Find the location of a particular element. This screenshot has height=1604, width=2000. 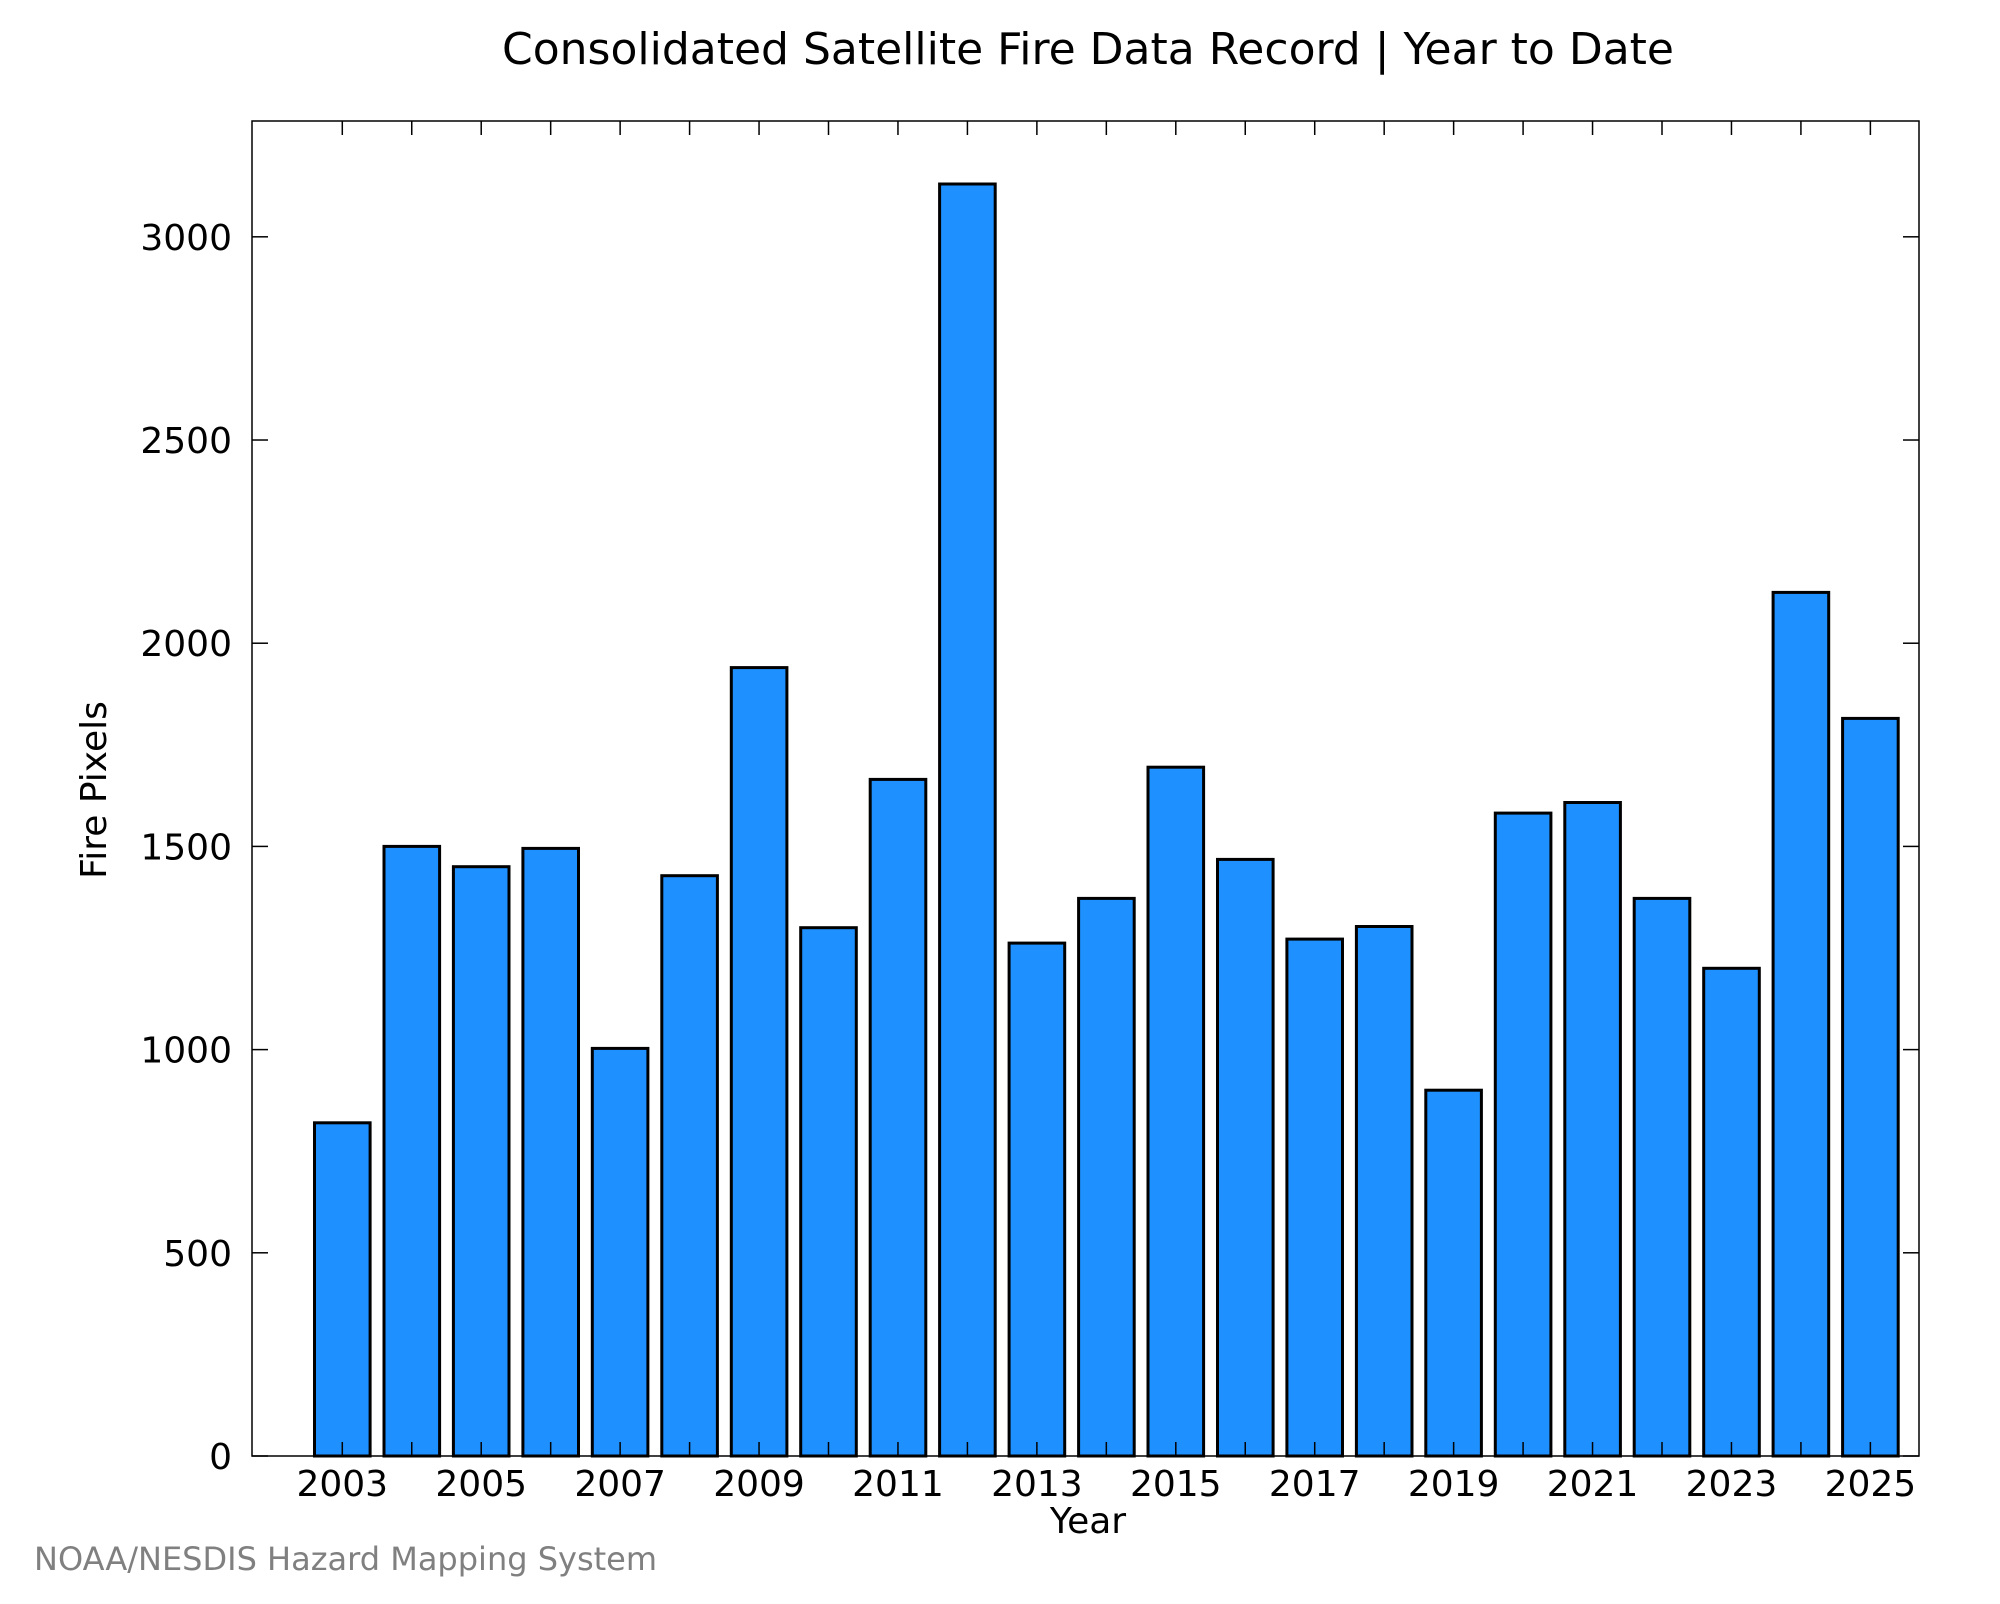

bar-2011 is located at coordinates (898, 1117).